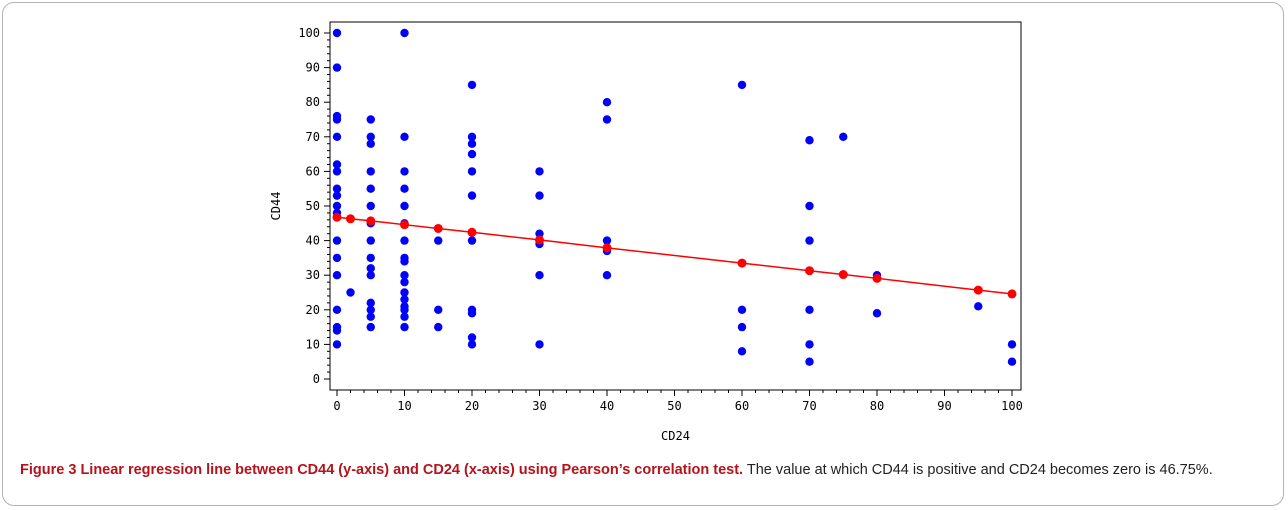  I want to click on y-tick-label: 70, so click(313, 137).